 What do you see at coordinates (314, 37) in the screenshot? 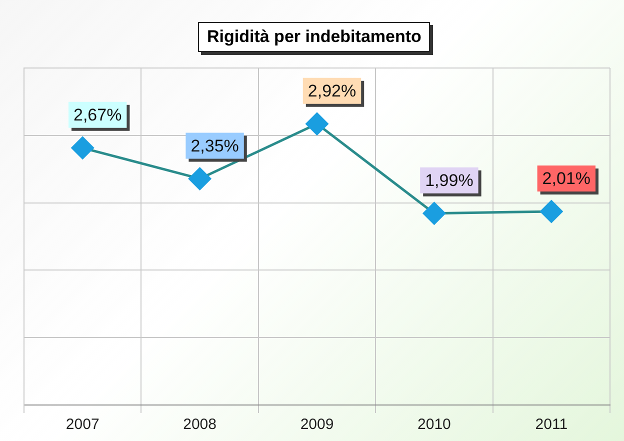
I see `chart-title: Rigidità per indebitamento` at bounding box center [314, 37].